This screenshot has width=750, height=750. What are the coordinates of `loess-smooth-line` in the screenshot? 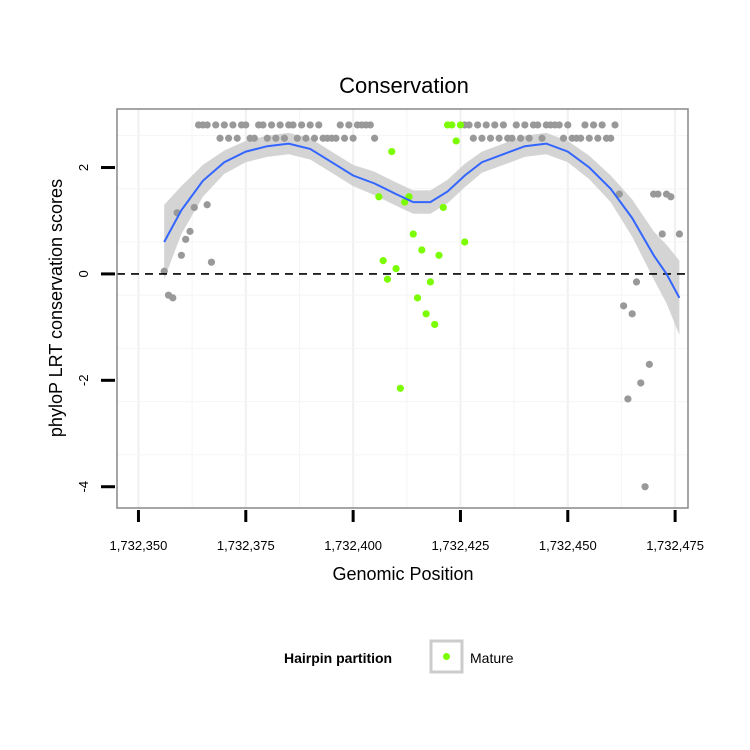 It's located at (422, 220).